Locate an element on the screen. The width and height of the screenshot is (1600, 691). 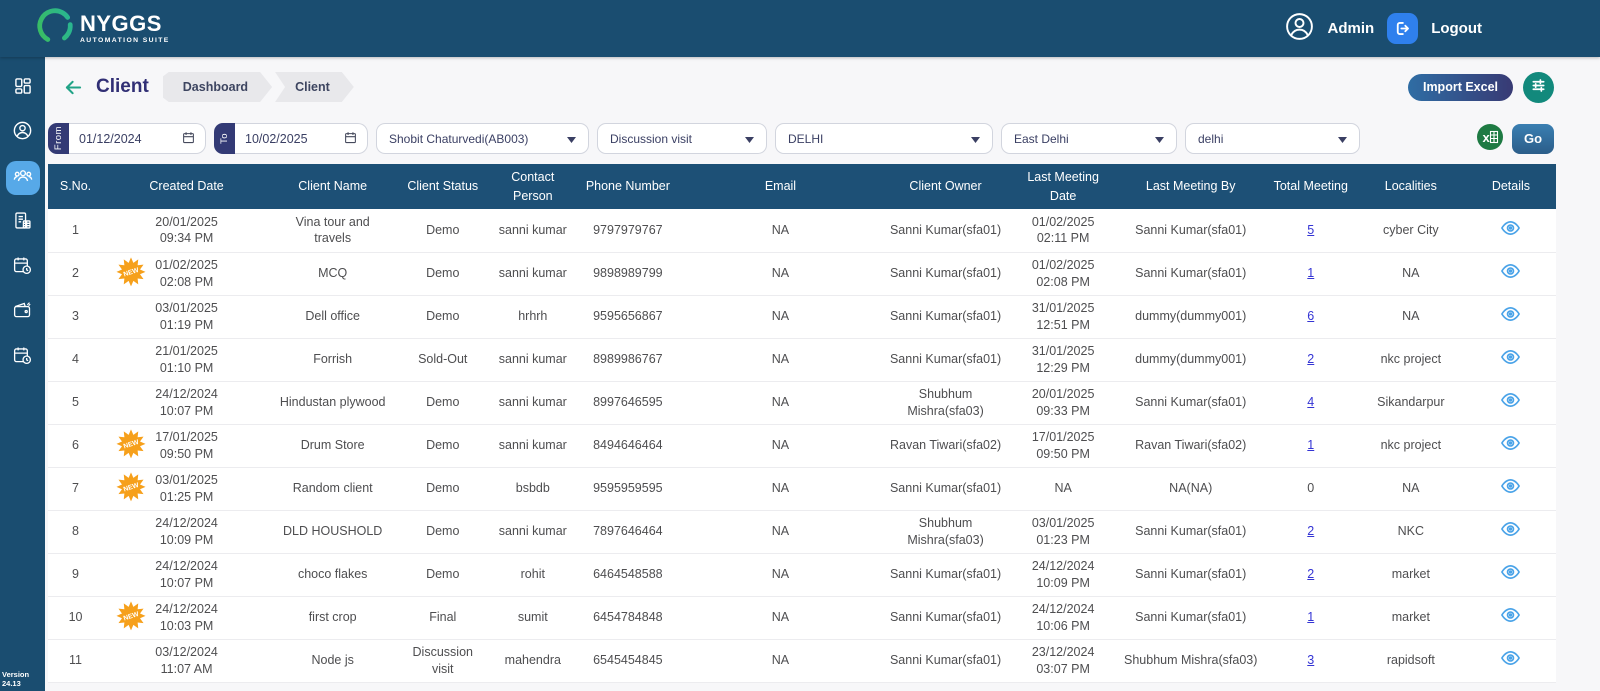
admin-label: Admin is located at coordinates (1351, 28).